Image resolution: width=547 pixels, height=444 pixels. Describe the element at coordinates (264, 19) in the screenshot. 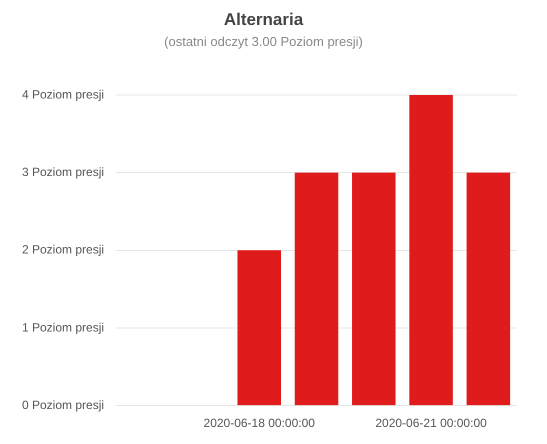

I see `chart-title: Alternaria` at that location.